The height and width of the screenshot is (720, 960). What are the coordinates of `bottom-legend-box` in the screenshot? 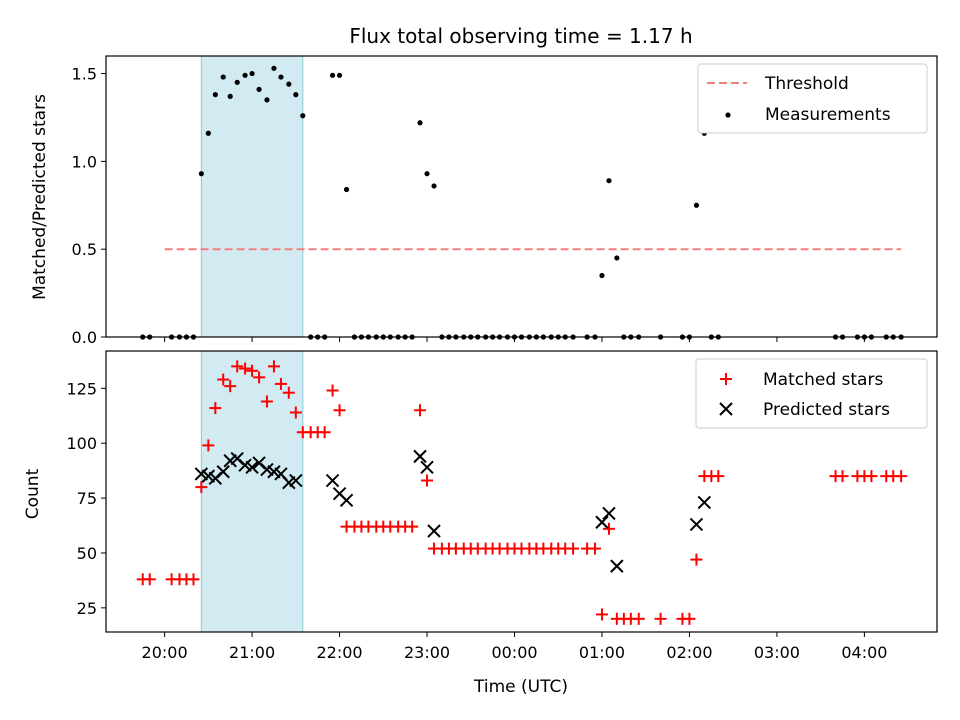 It's located at (811, 393).